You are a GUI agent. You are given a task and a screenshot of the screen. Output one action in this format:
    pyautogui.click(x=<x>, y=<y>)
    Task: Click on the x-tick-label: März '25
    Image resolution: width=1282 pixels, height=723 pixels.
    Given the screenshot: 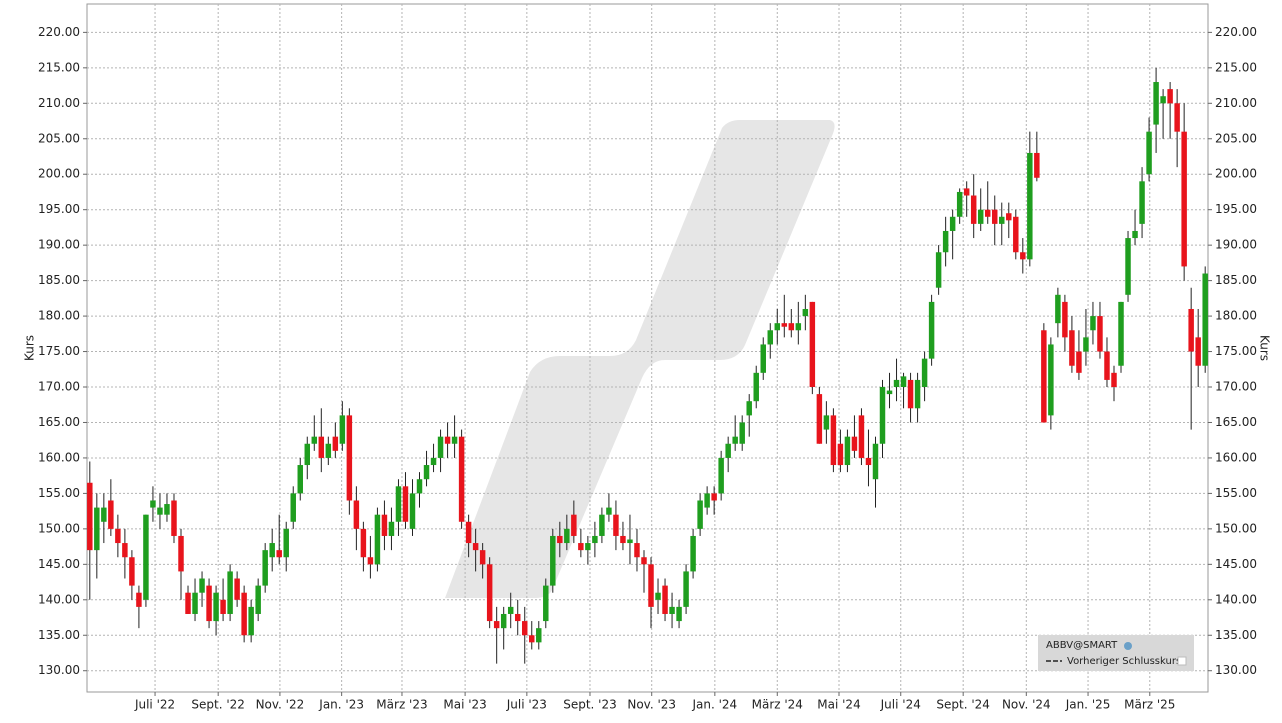 What is the action you would take?
    pyautogui.click(x=1149, y=705)
    